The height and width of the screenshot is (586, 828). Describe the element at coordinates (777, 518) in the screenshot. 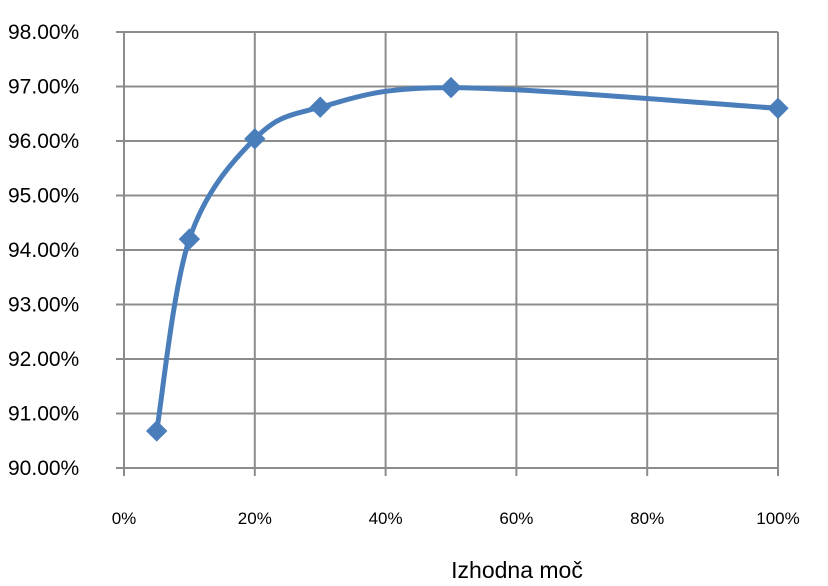

I see `x-tick-label: 100%` at that location.